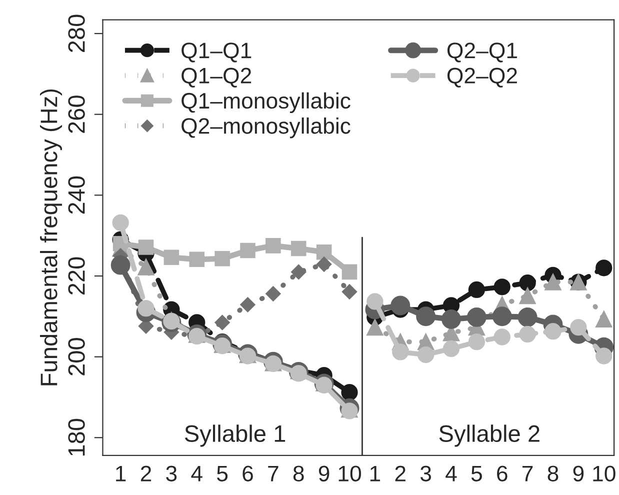 Image resolution: width=619 pixels, height=495 pixels. What do you see at coordinates (76, 114) in the screenshot?
I see `y-tick-label: 260` at bounding box center [76, 114].